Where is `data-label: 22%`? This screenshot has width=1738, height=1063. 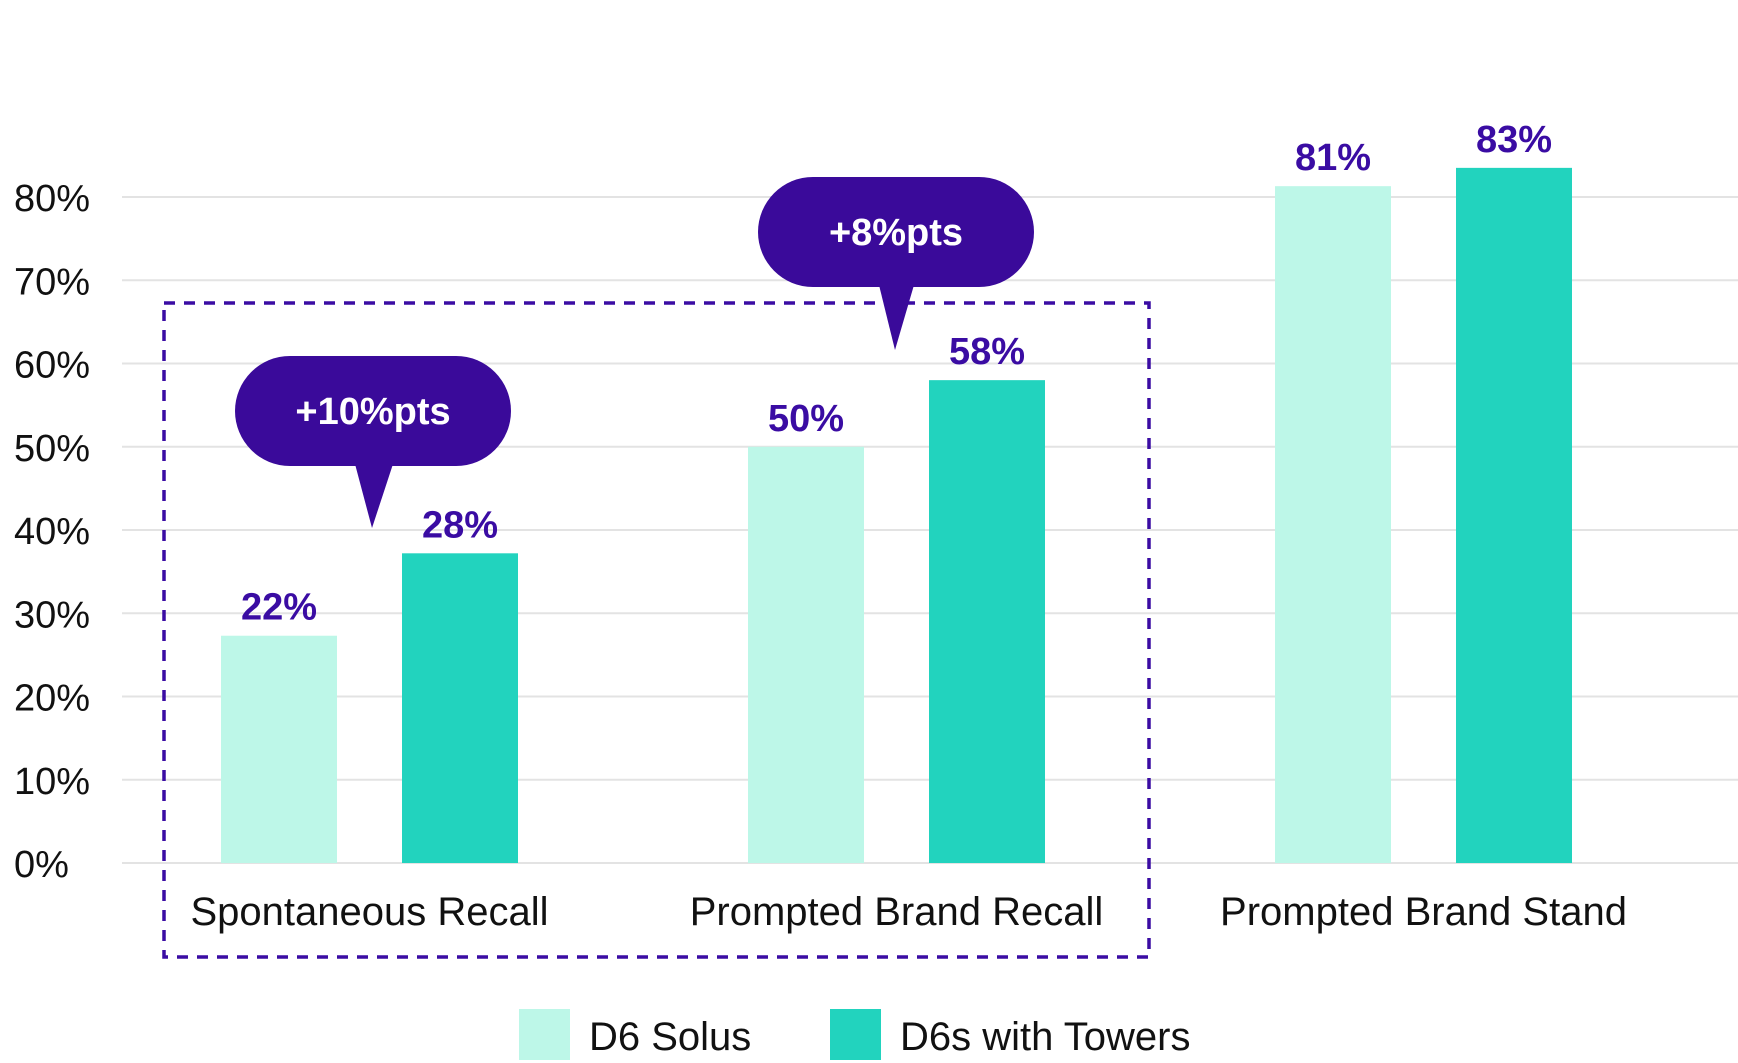
data-label: 22% is located at coordinates (279, 608).